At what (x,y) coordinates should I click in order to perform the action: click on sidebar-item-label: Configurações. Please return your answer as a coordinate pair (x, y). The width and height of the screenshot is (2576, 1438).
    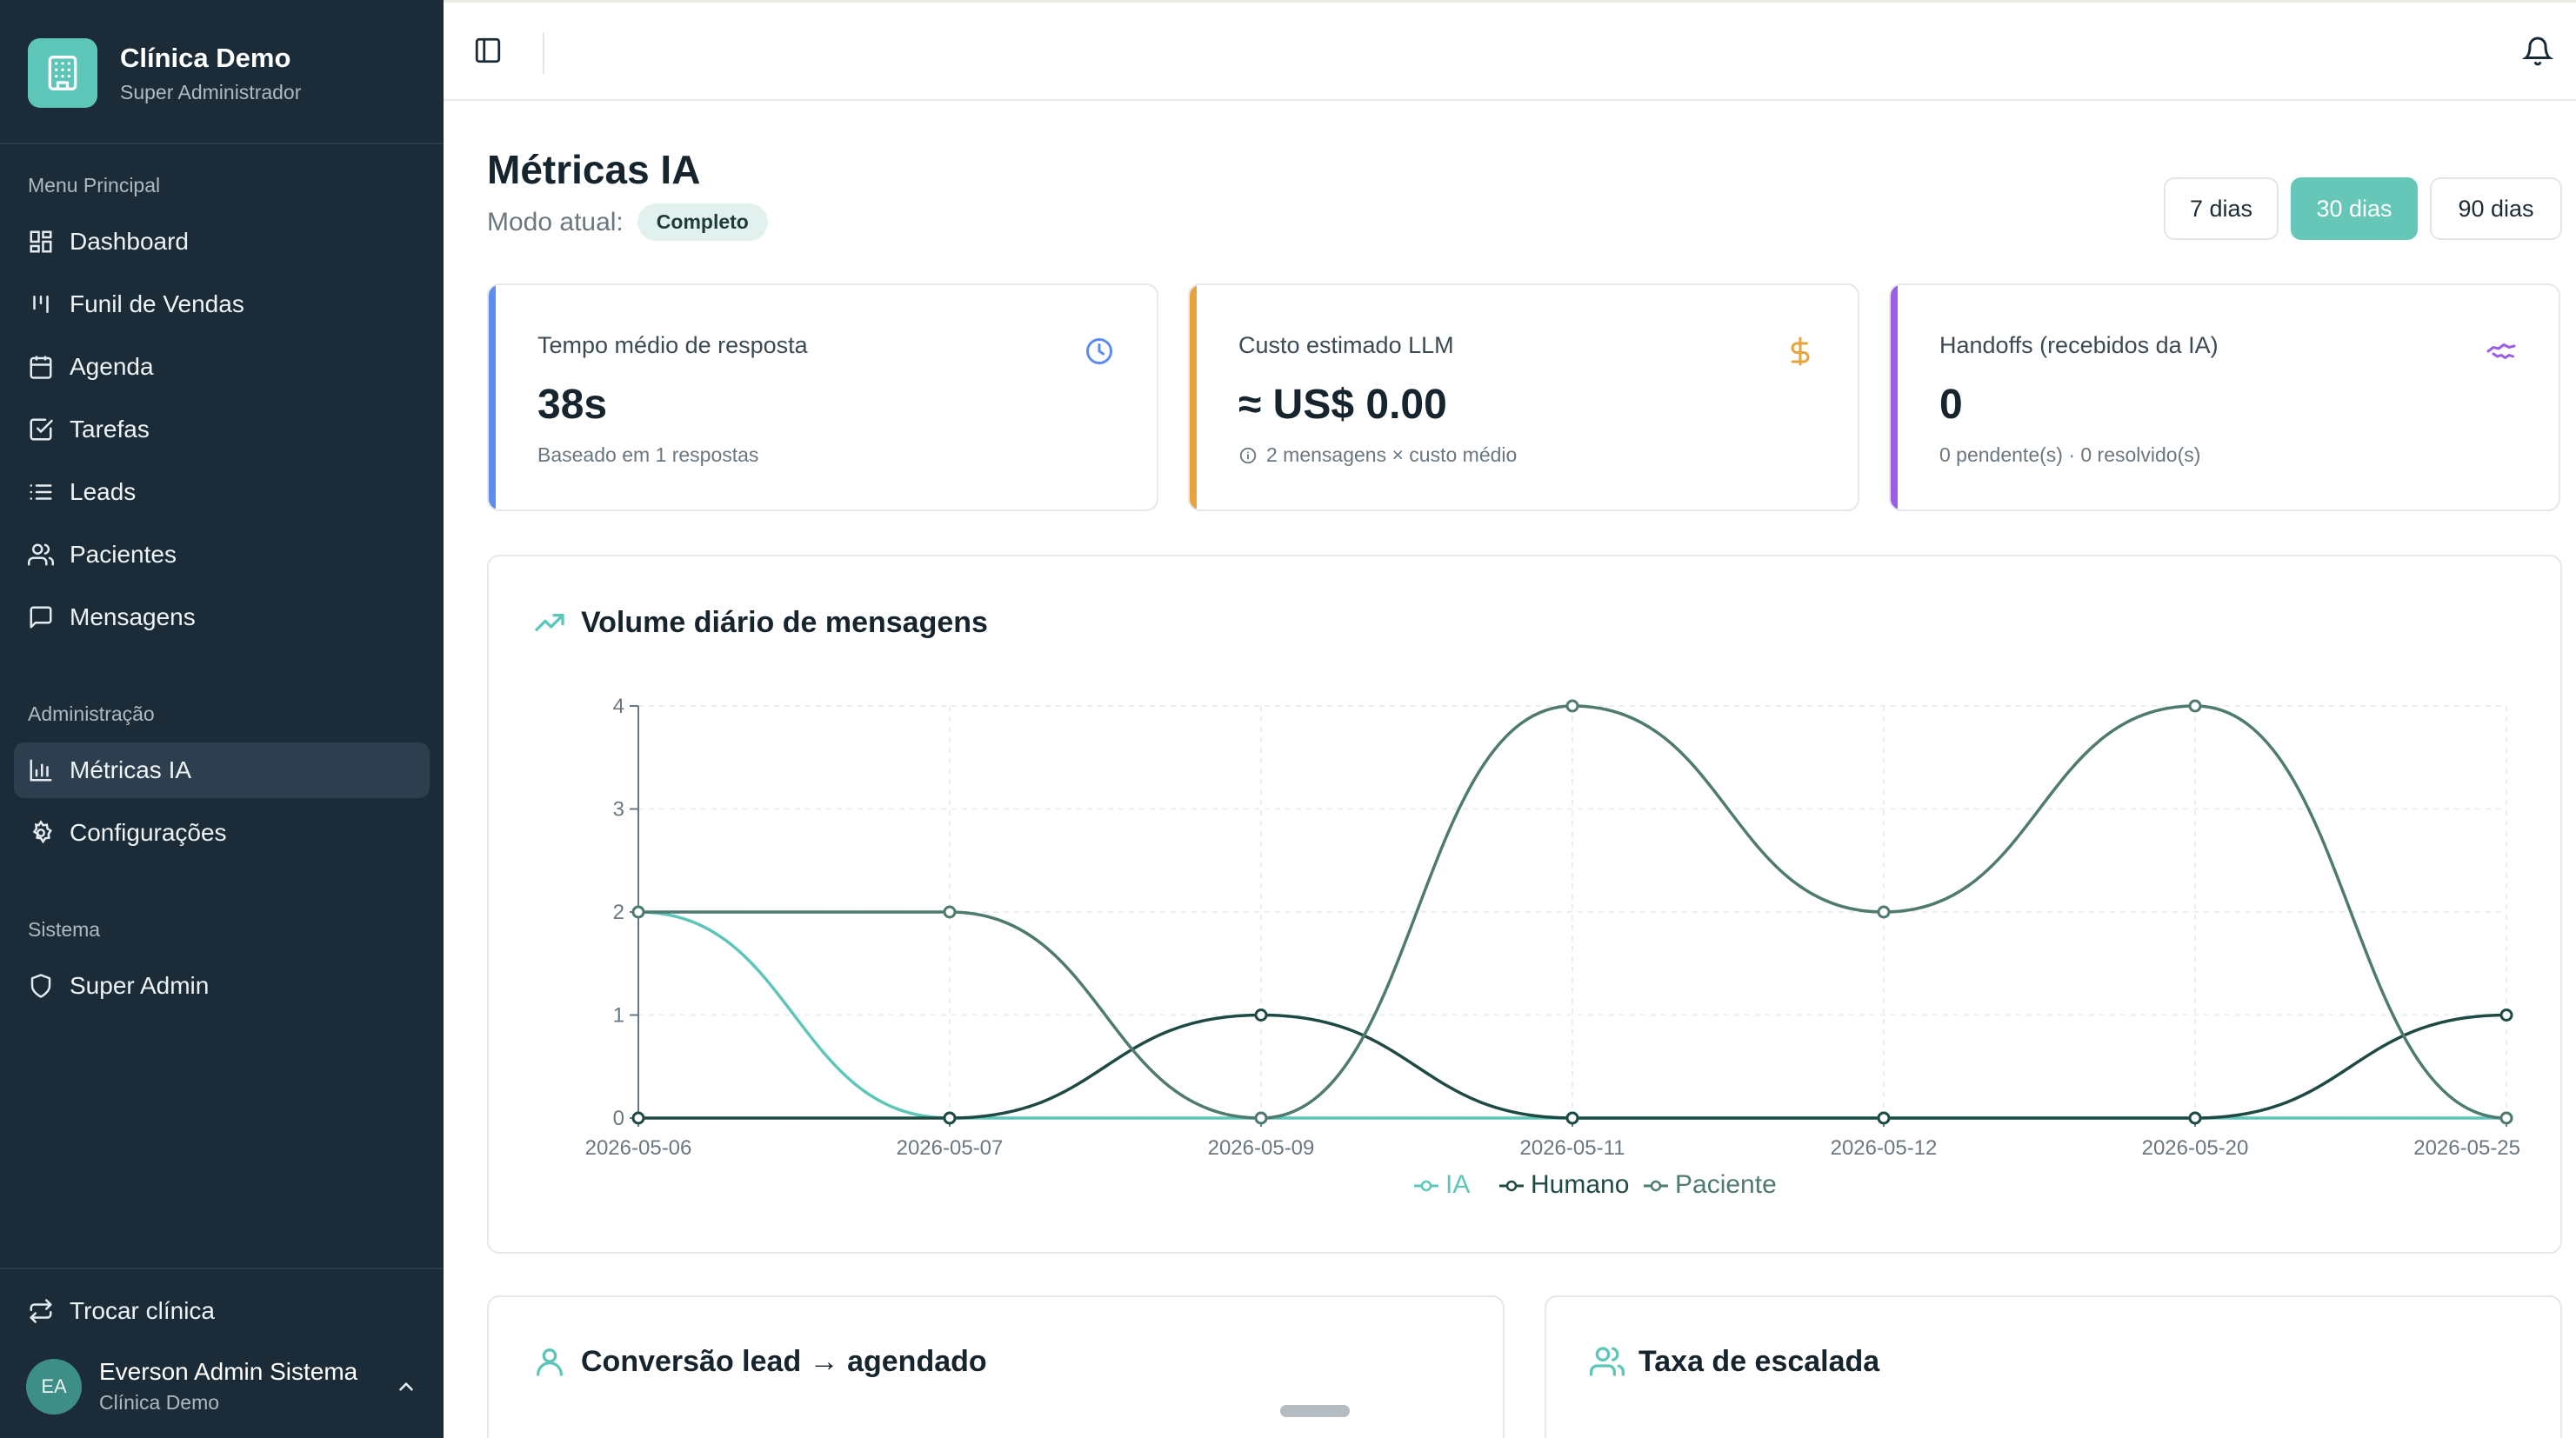
    Looking at the image, I should click on (148, 832).